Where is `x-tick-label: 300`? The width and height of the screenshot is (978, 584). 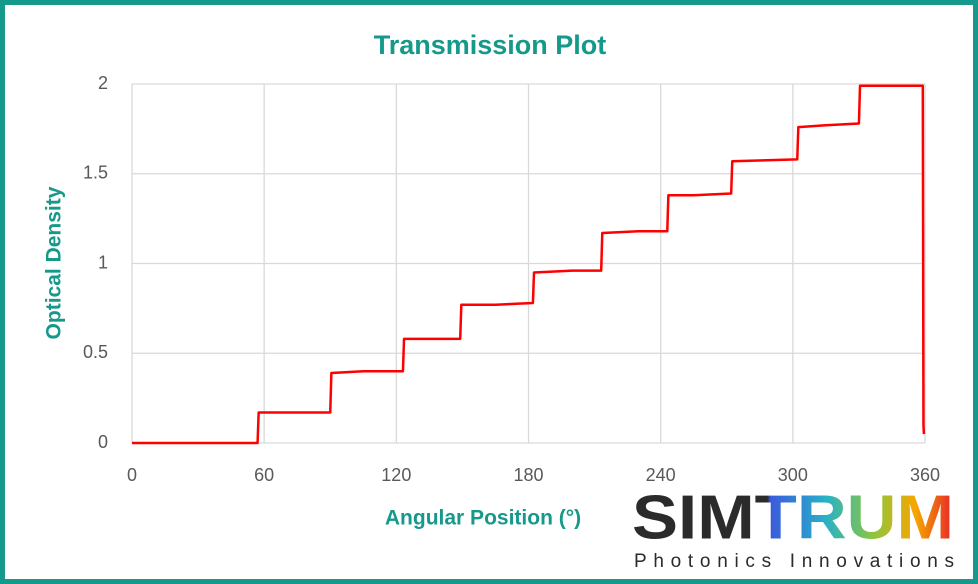
x-tick-label: 300 is located at coordinates (793, 475).